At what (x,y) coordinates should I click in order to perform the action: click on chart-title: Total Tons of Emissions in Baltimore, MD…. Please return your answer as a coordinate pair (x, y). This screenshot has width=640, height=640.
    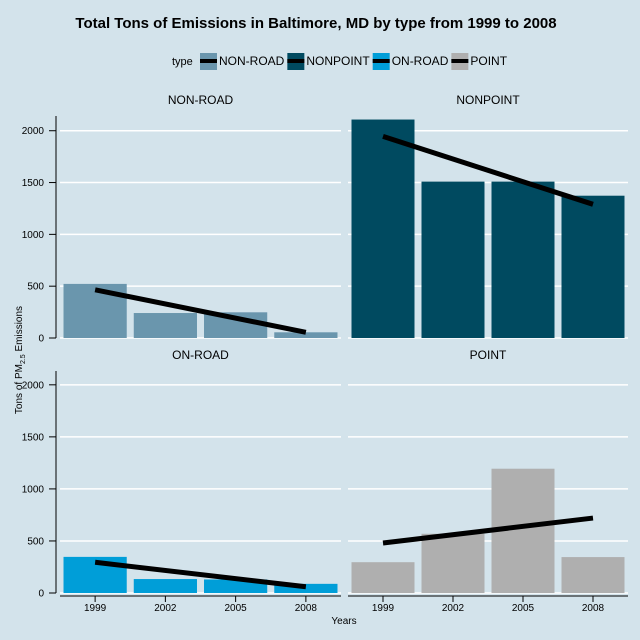
    Looking at the image, I should click on (315, 23).